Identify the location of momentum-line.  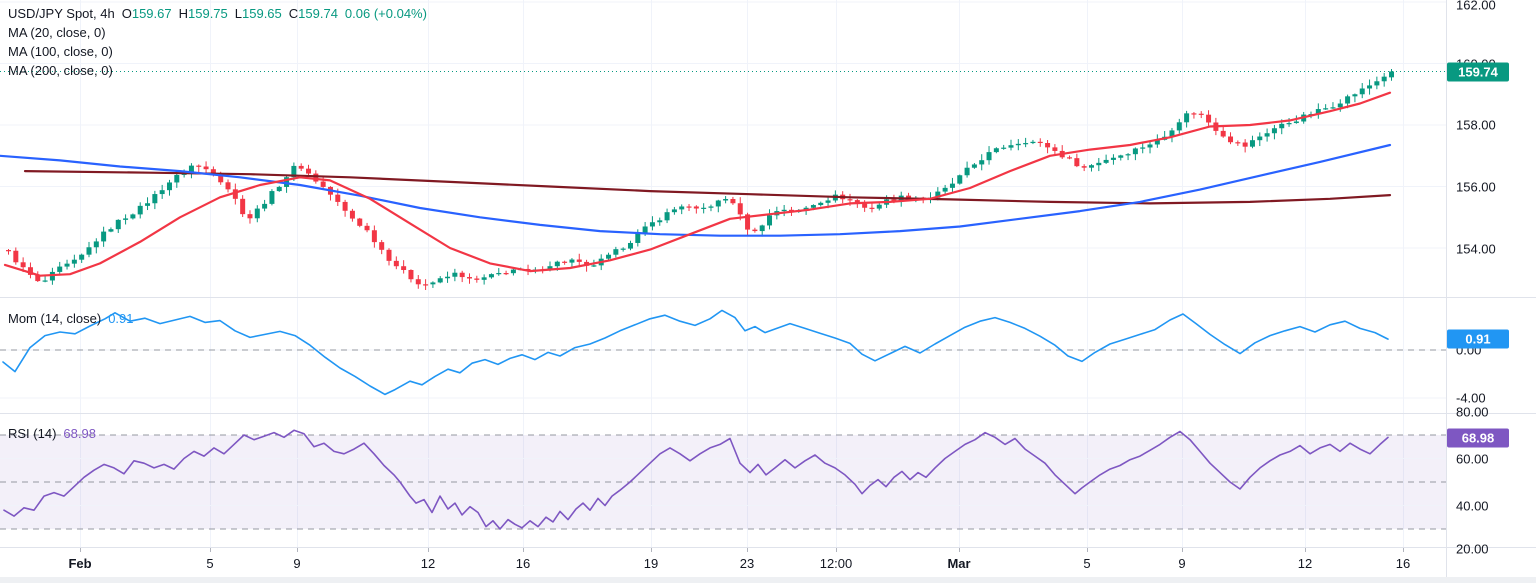
(695, 352).